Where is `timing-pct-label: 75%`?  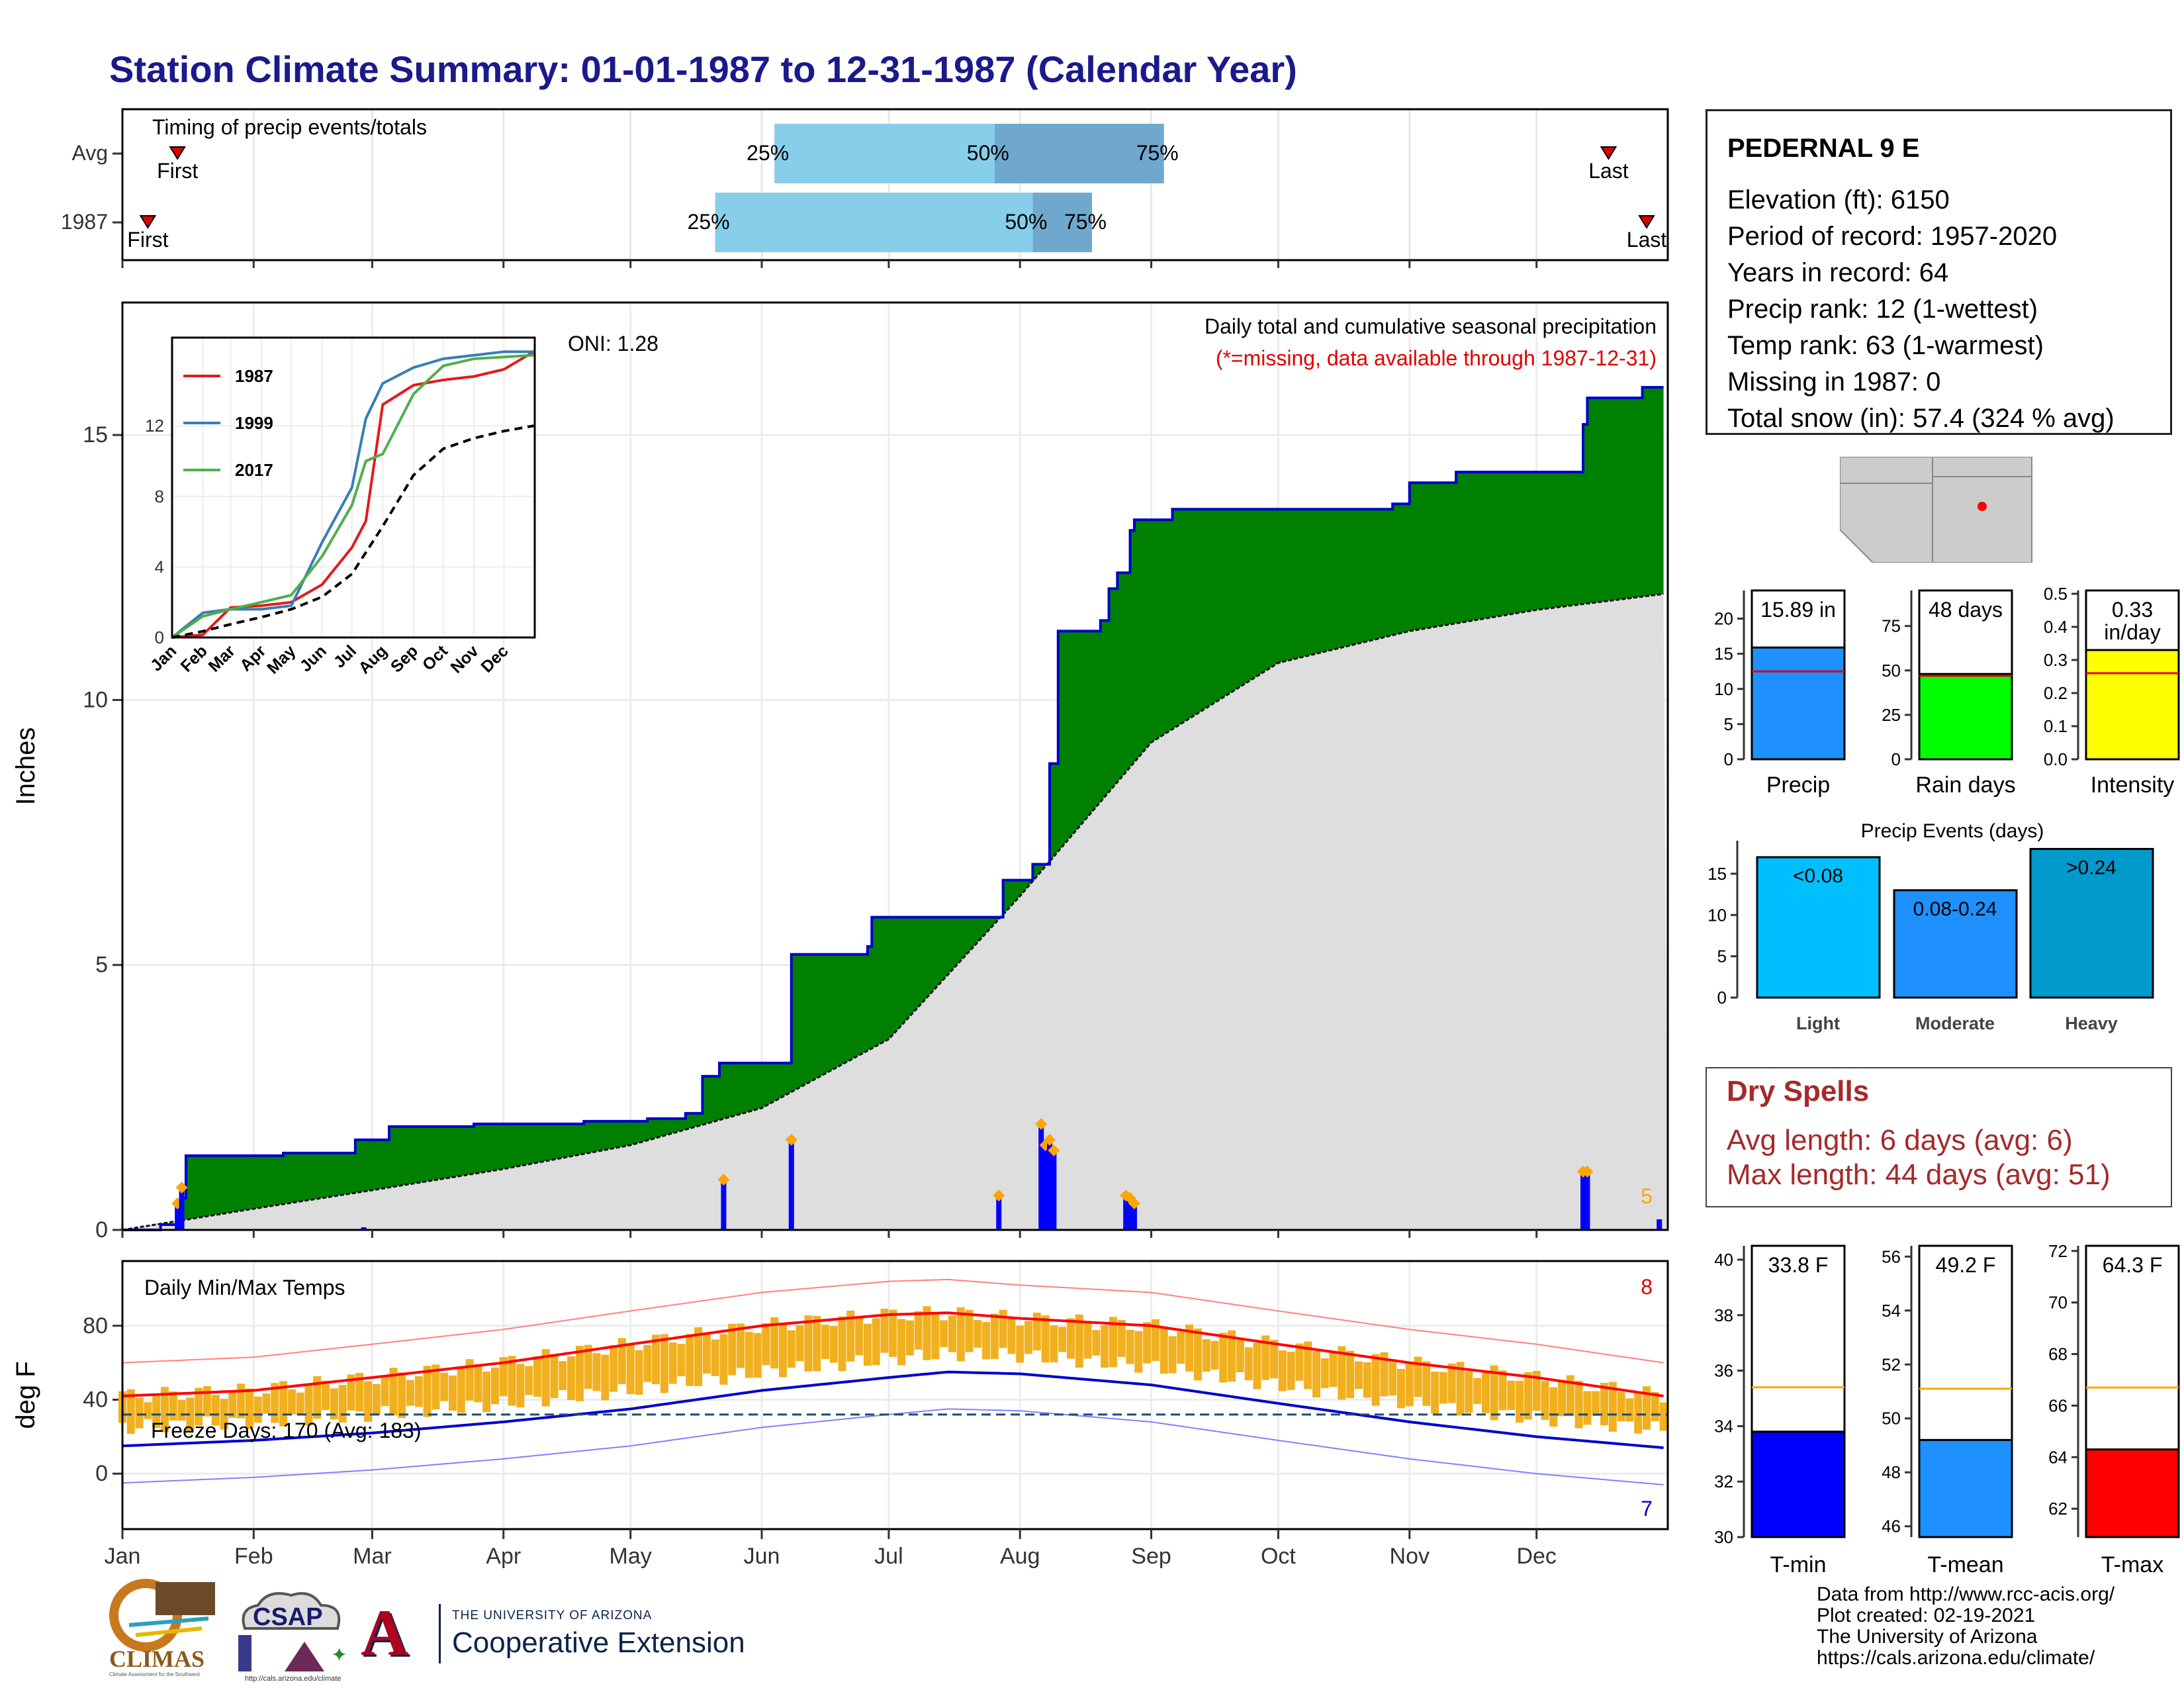 timing-pct-label: 75% is located at coordinates (1157, 153).